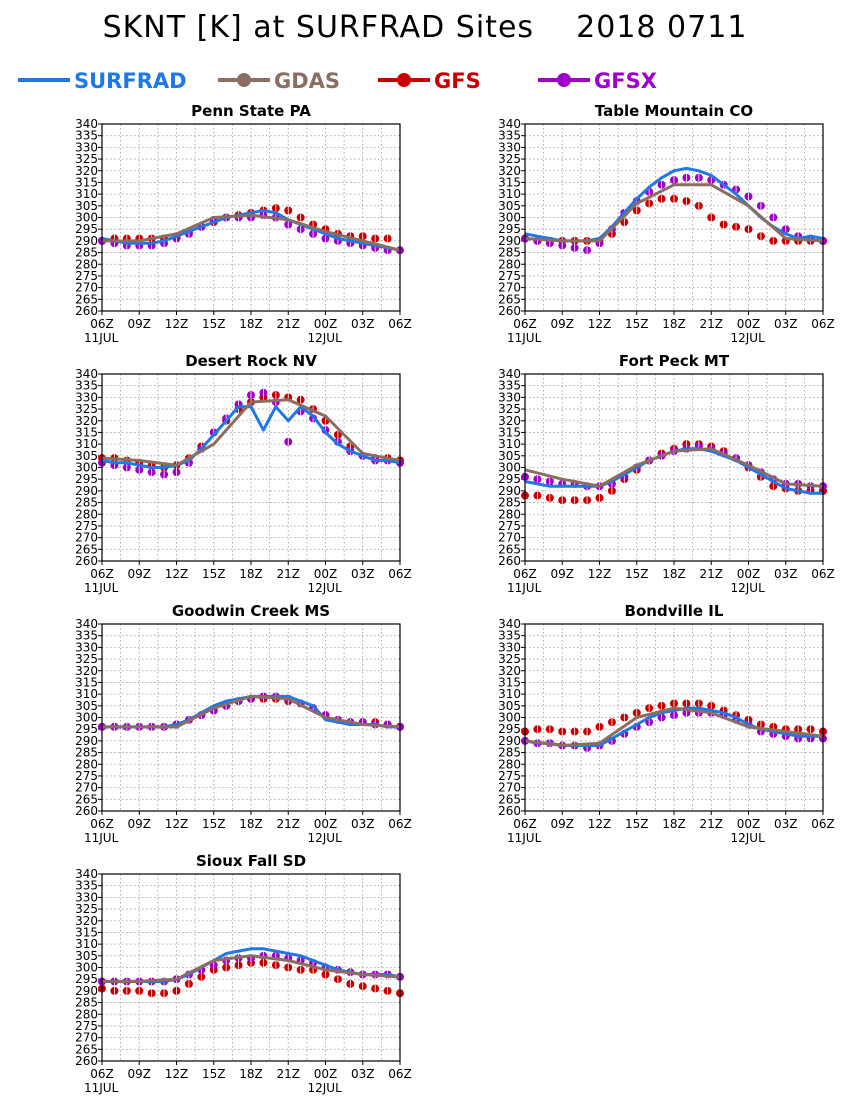 Image resolution: width=850 pixels, height=1100 pixels. Describe the element at coordinates (674, 111) in the screenshot. I see `chart-title: Table Mountain CO` at that location.